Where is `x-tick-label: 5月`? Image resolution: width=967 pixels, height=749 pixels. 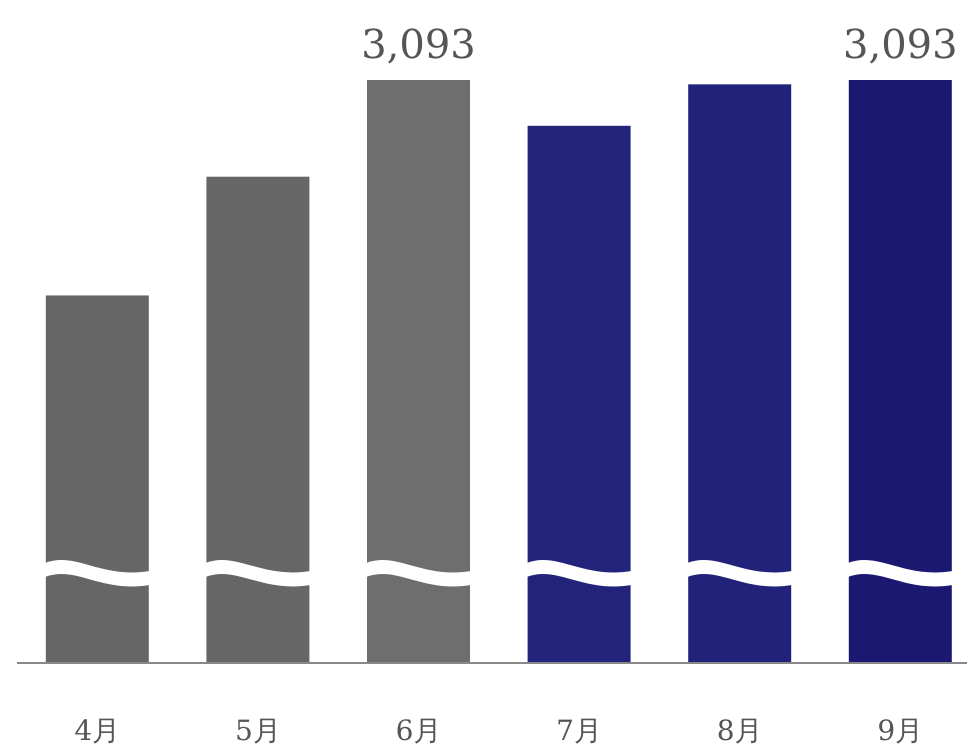 x-tick-label: 5月 is located at coordinates (257, 730).